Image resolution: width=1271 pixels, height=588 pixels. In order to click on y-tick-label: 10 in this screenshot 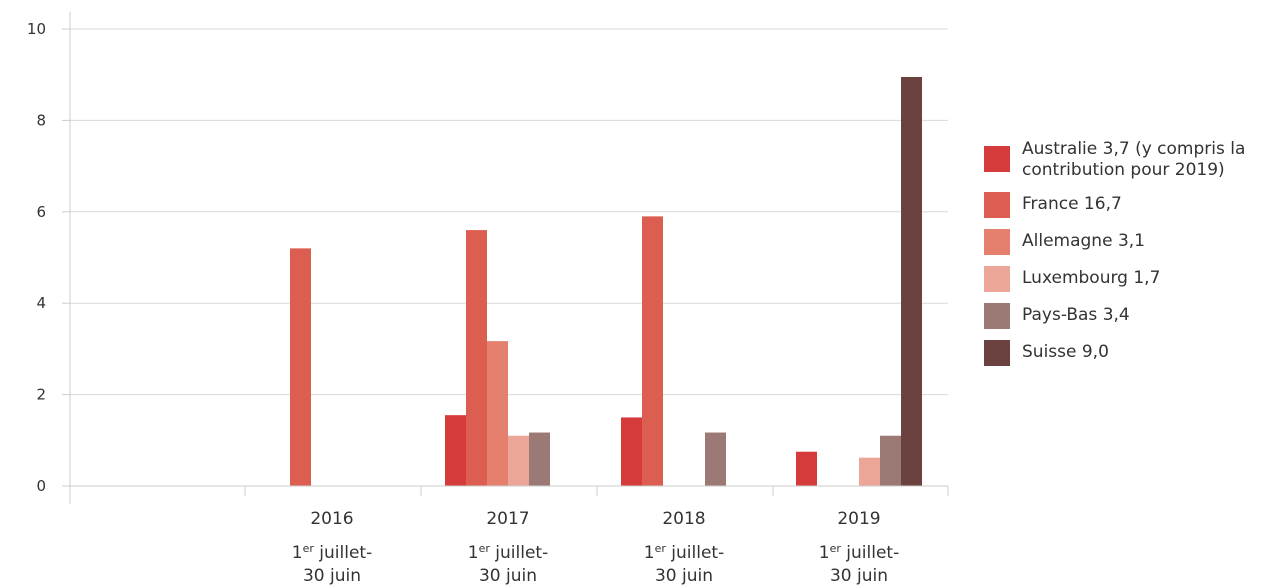, I will do `click(36, 29)`.